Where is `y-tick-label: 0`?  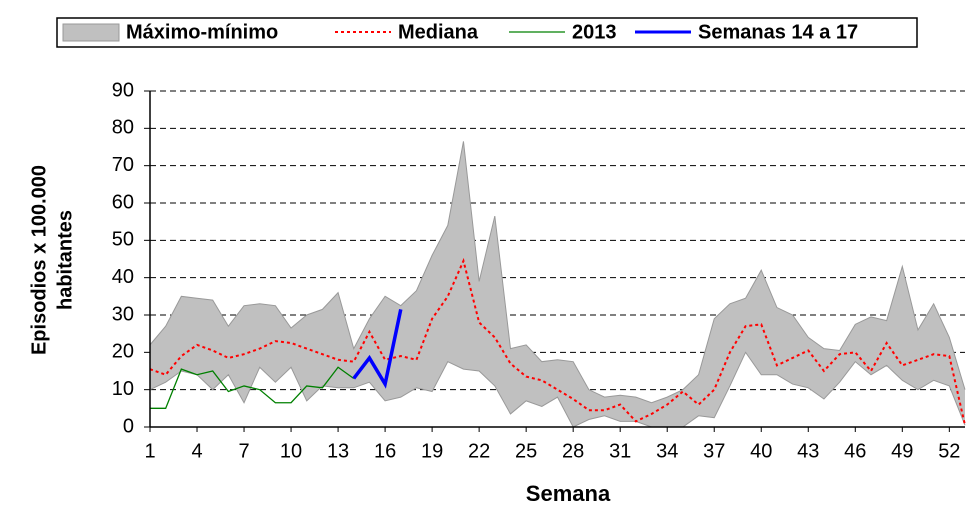
y-tick-label: 0 is located at coordinates (128, 426).